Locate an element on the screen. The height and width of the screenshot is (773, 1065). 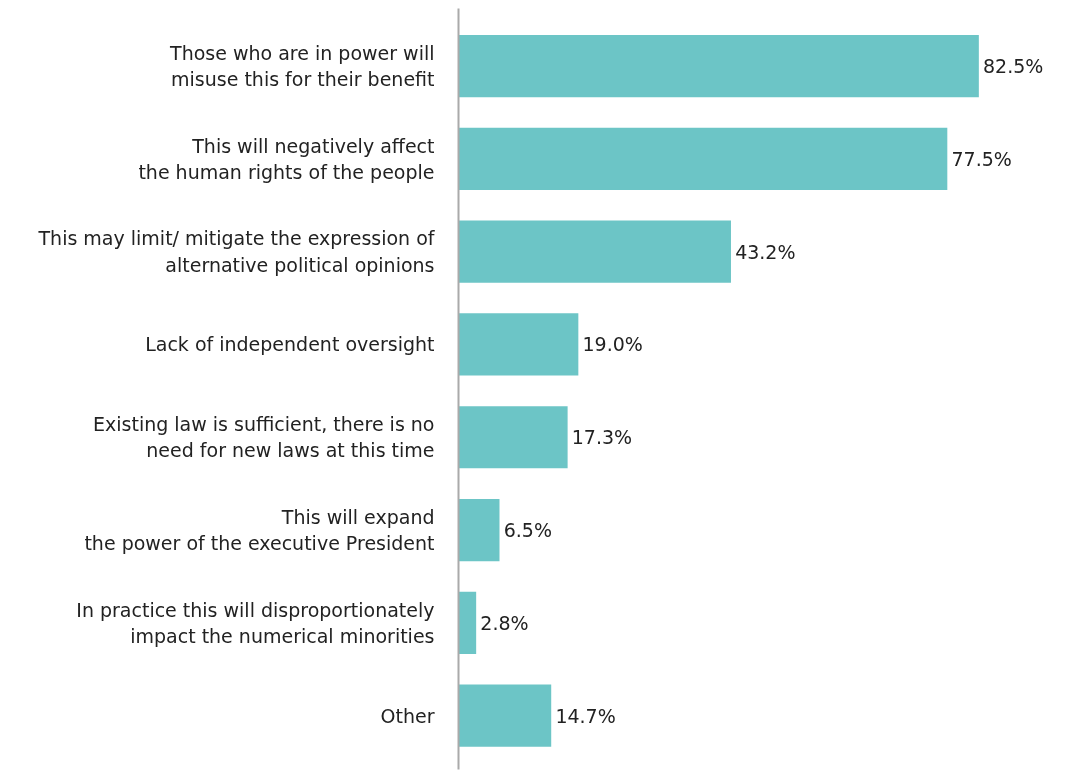
y-tick-label: Those who are in power will misuse this for their benefit is located at coordinates (302, 66).